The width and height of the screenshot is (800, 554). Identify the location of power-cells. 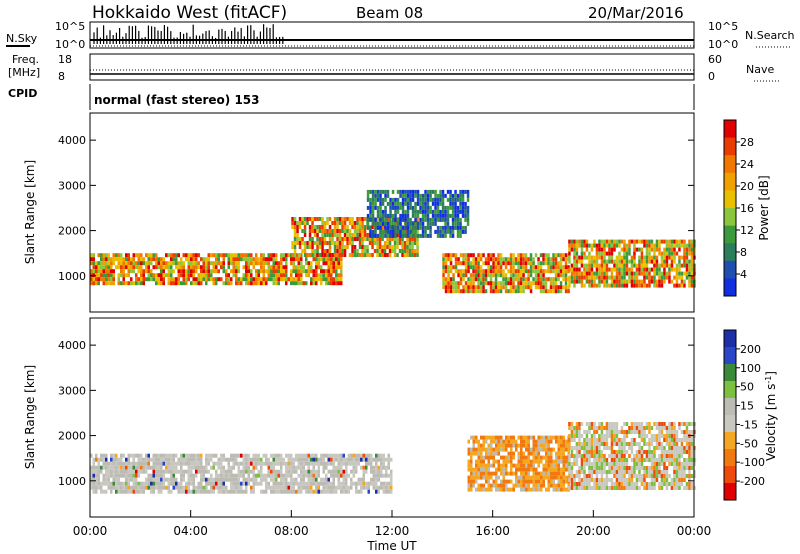
(393, 241).